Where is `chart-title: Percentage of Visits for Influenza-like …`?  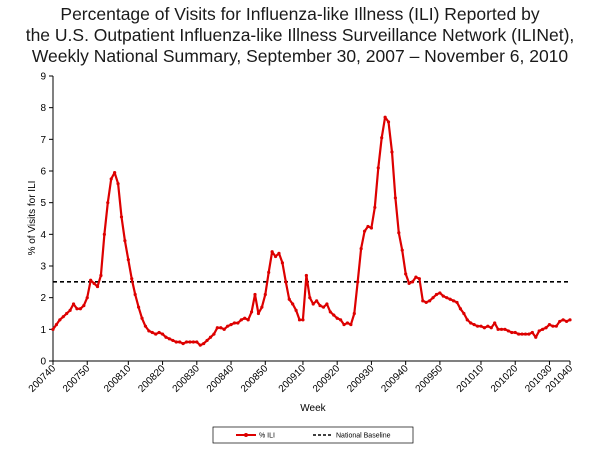
chart-title: Percentage of Visits for Influenza-like … is located at coordinates (300, 35).